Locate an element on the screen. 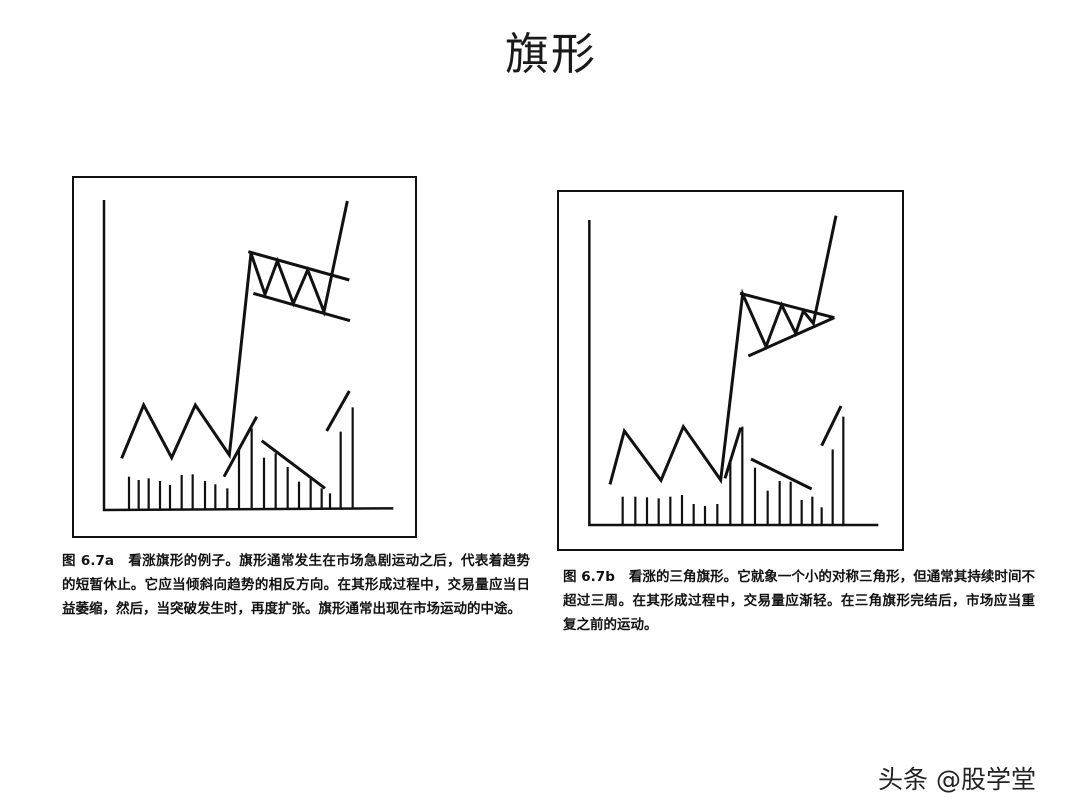  figure-bull-flag-diagram is located at coordinates (244, 357).